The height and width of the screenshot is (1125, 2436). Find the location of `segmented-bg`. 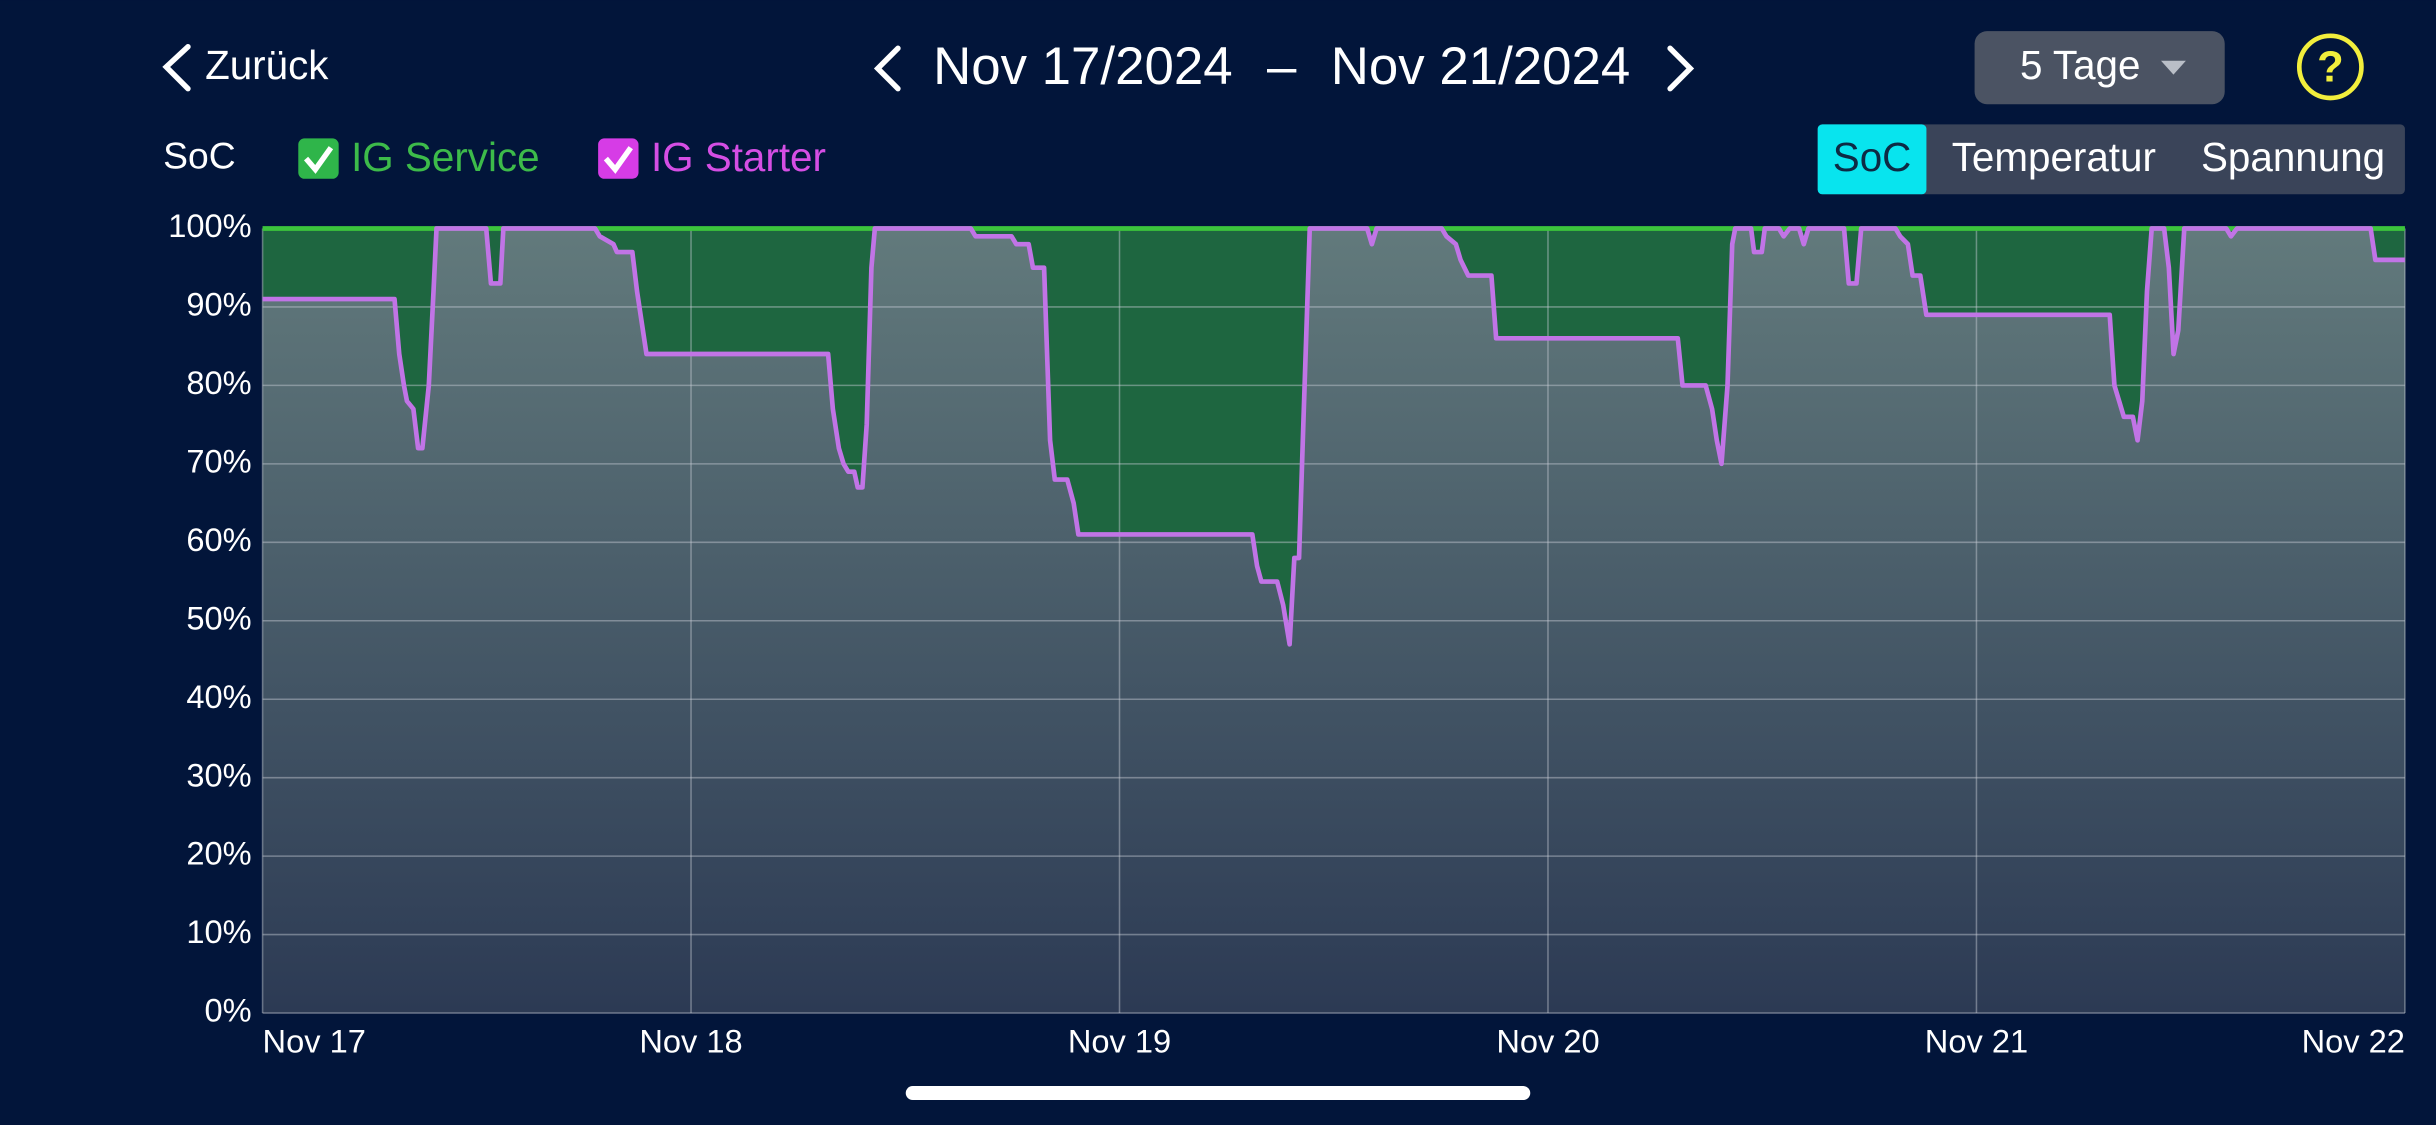

segmented-bg is located at coordinates (2111, 159).